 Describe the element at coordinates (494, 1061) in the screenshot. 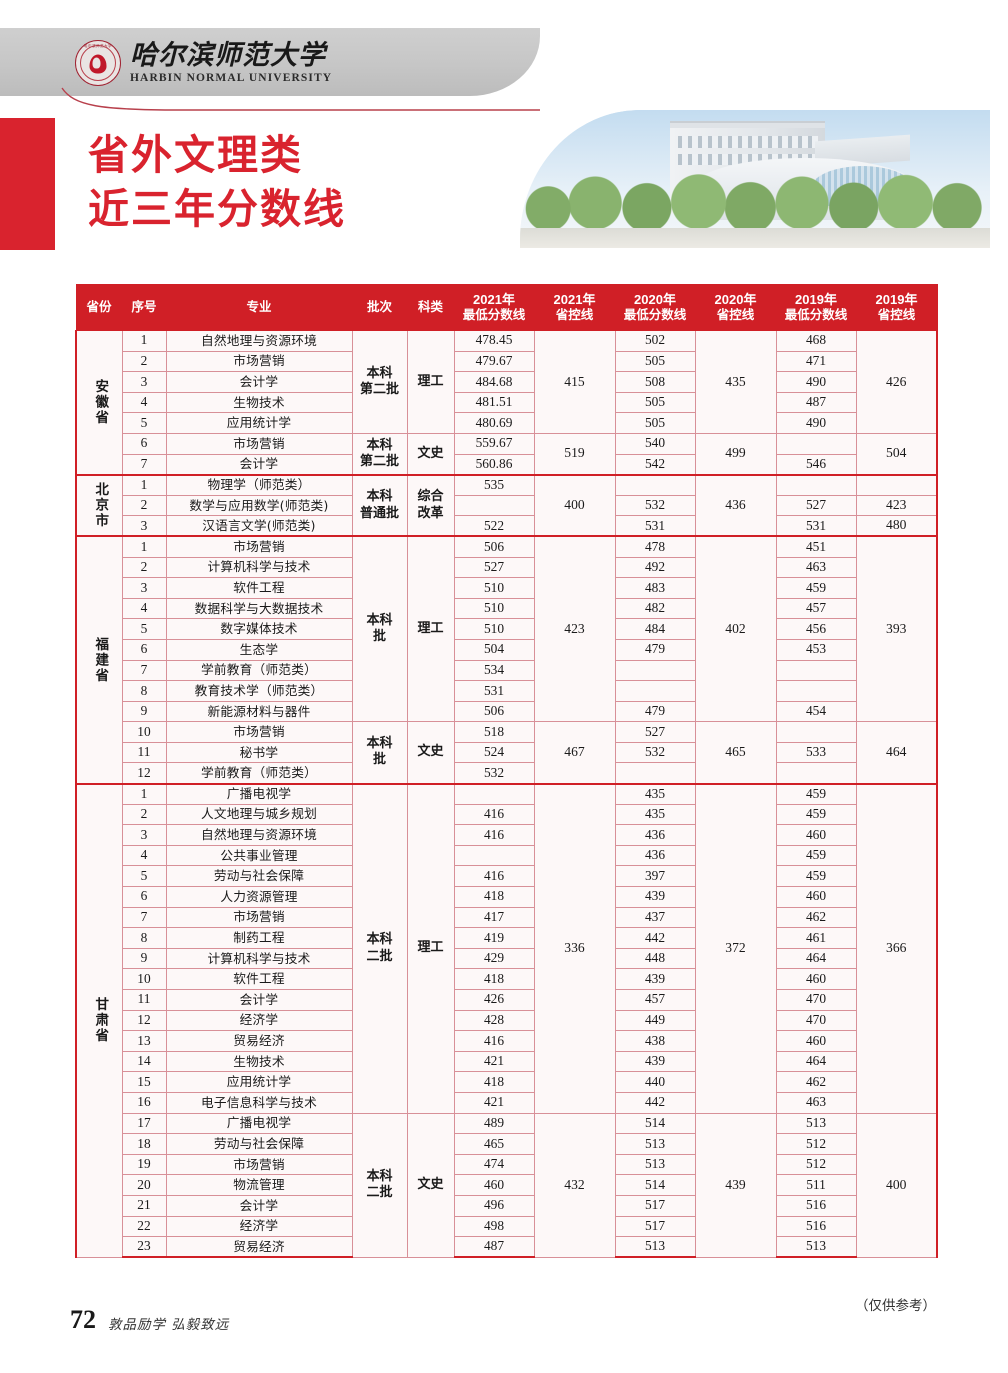

I see `score-2021-cell: 421` at that location.